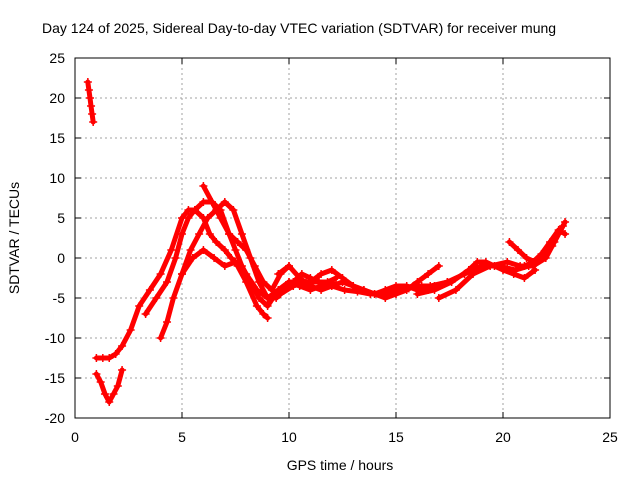 Image resolution: width=640 pixels, height=480 pixels. I want to click on x-tick-label: 0, so click(75, 437).